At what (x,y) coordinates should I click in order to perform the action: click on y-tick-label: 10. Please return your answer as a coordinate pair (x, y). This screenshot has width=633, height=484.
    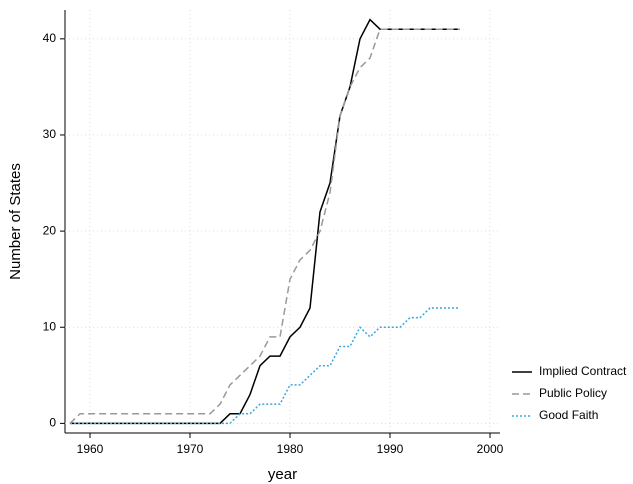
    Looking at the image, I should click on (50, 326).